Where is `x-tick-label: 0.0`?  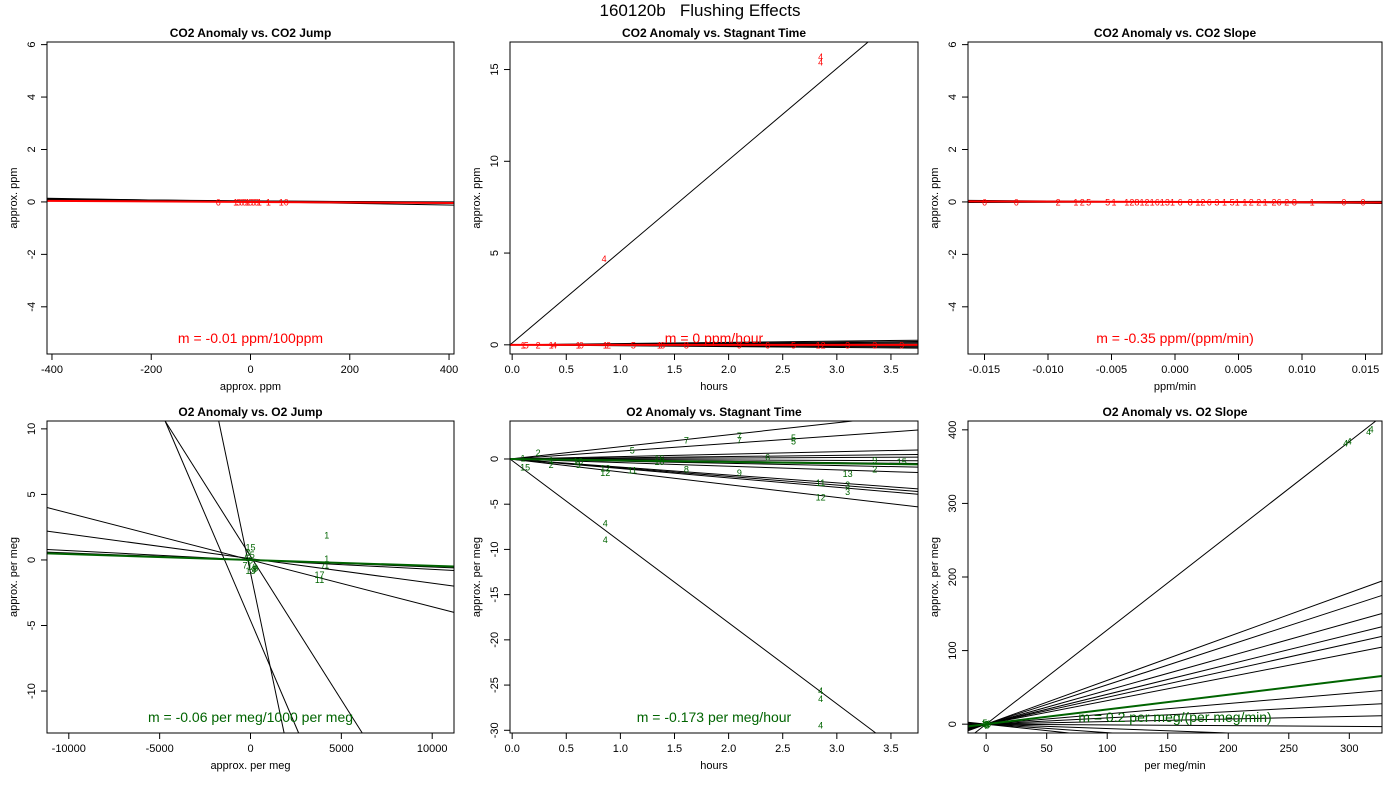
x-tick-label: 0.0 is located at coordinates (512, 749).